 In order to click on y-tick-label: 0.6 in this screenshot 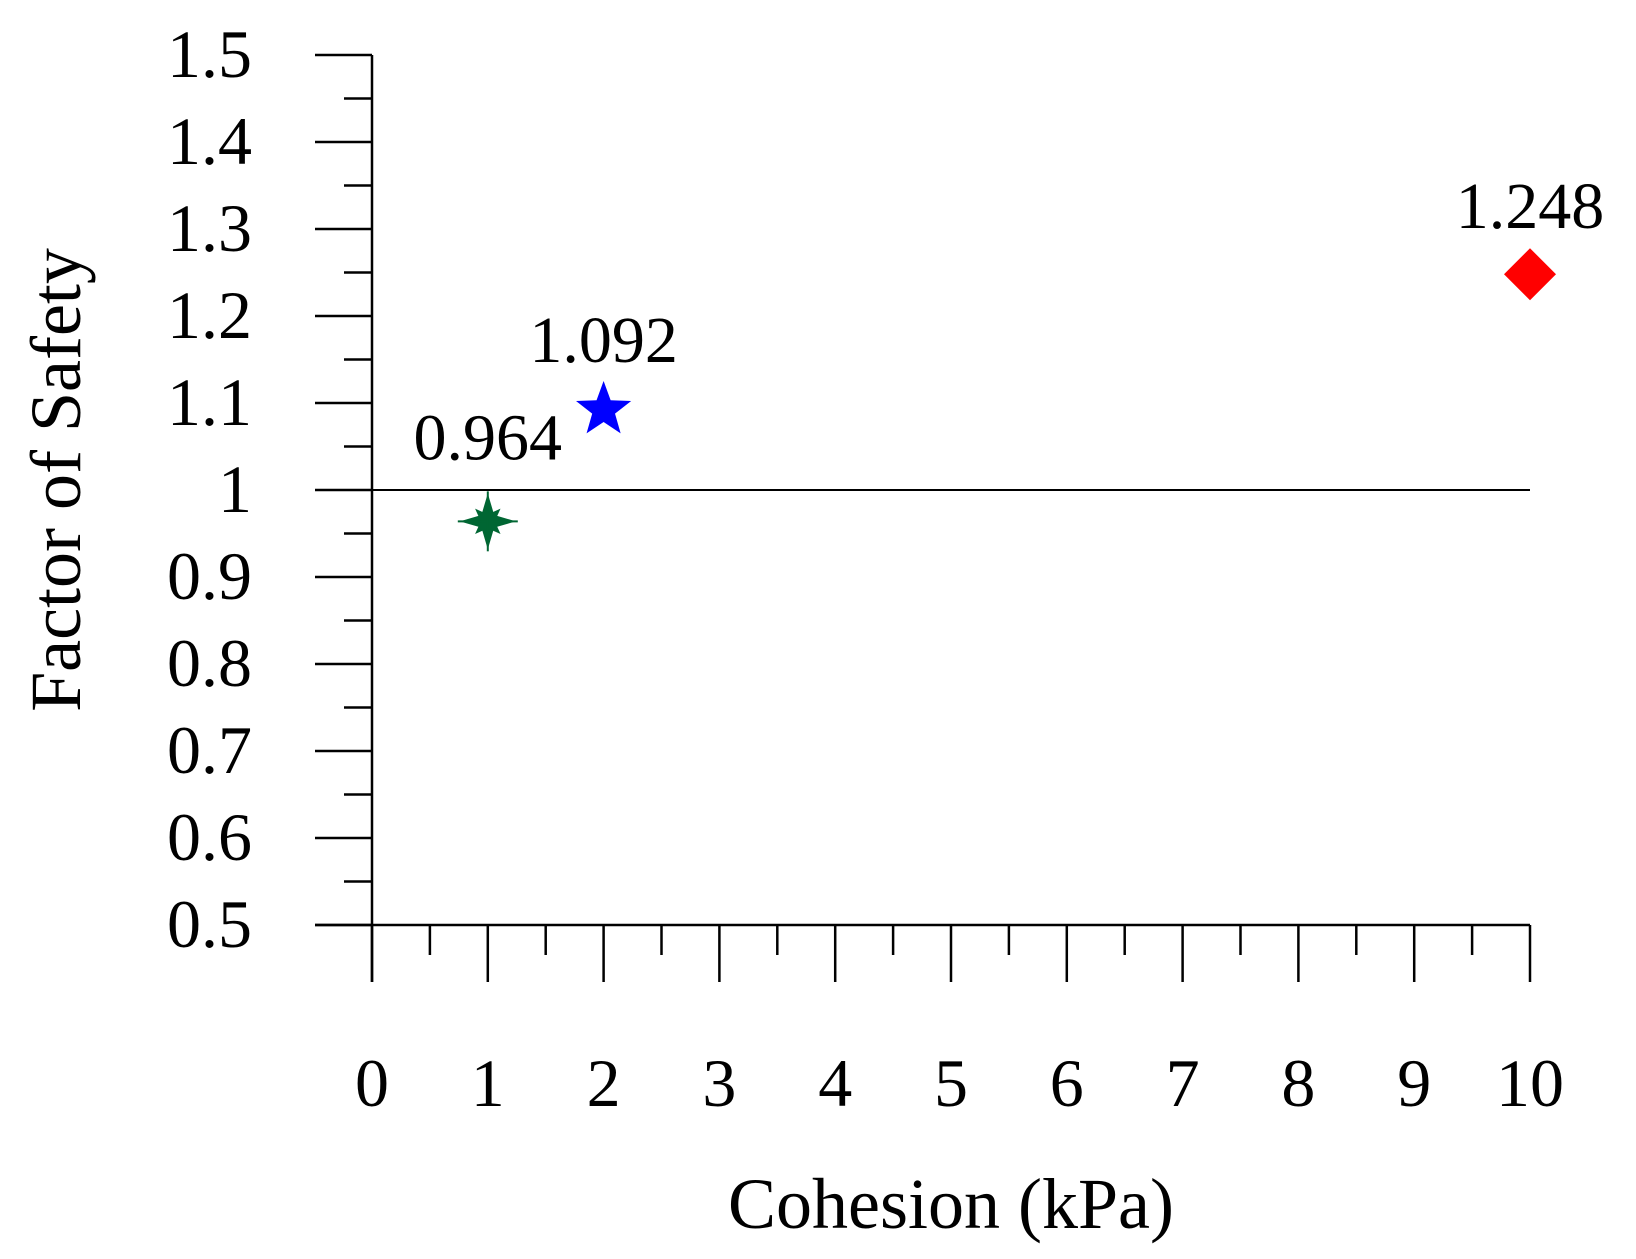, I will do `click(209, 837)`.